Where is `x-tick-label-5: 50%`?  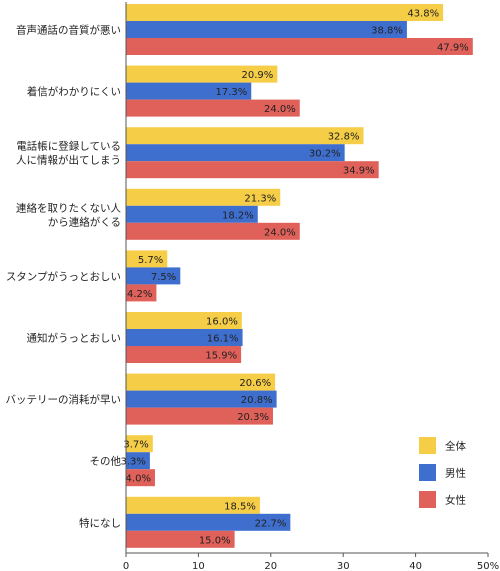 x-tick-label-5: 50% is located at coordinates (488, 566).